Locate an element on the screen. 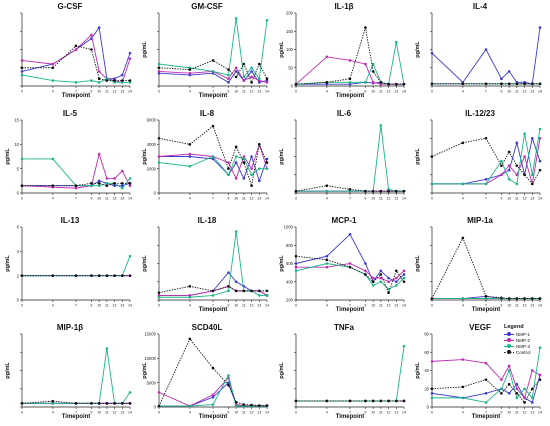 This screenshot has width=550, height=426. chart-mip-1: 0 4 7 9 10 11 12 13 14 pg/mL Timepoint is located at coordinates (68, 376).